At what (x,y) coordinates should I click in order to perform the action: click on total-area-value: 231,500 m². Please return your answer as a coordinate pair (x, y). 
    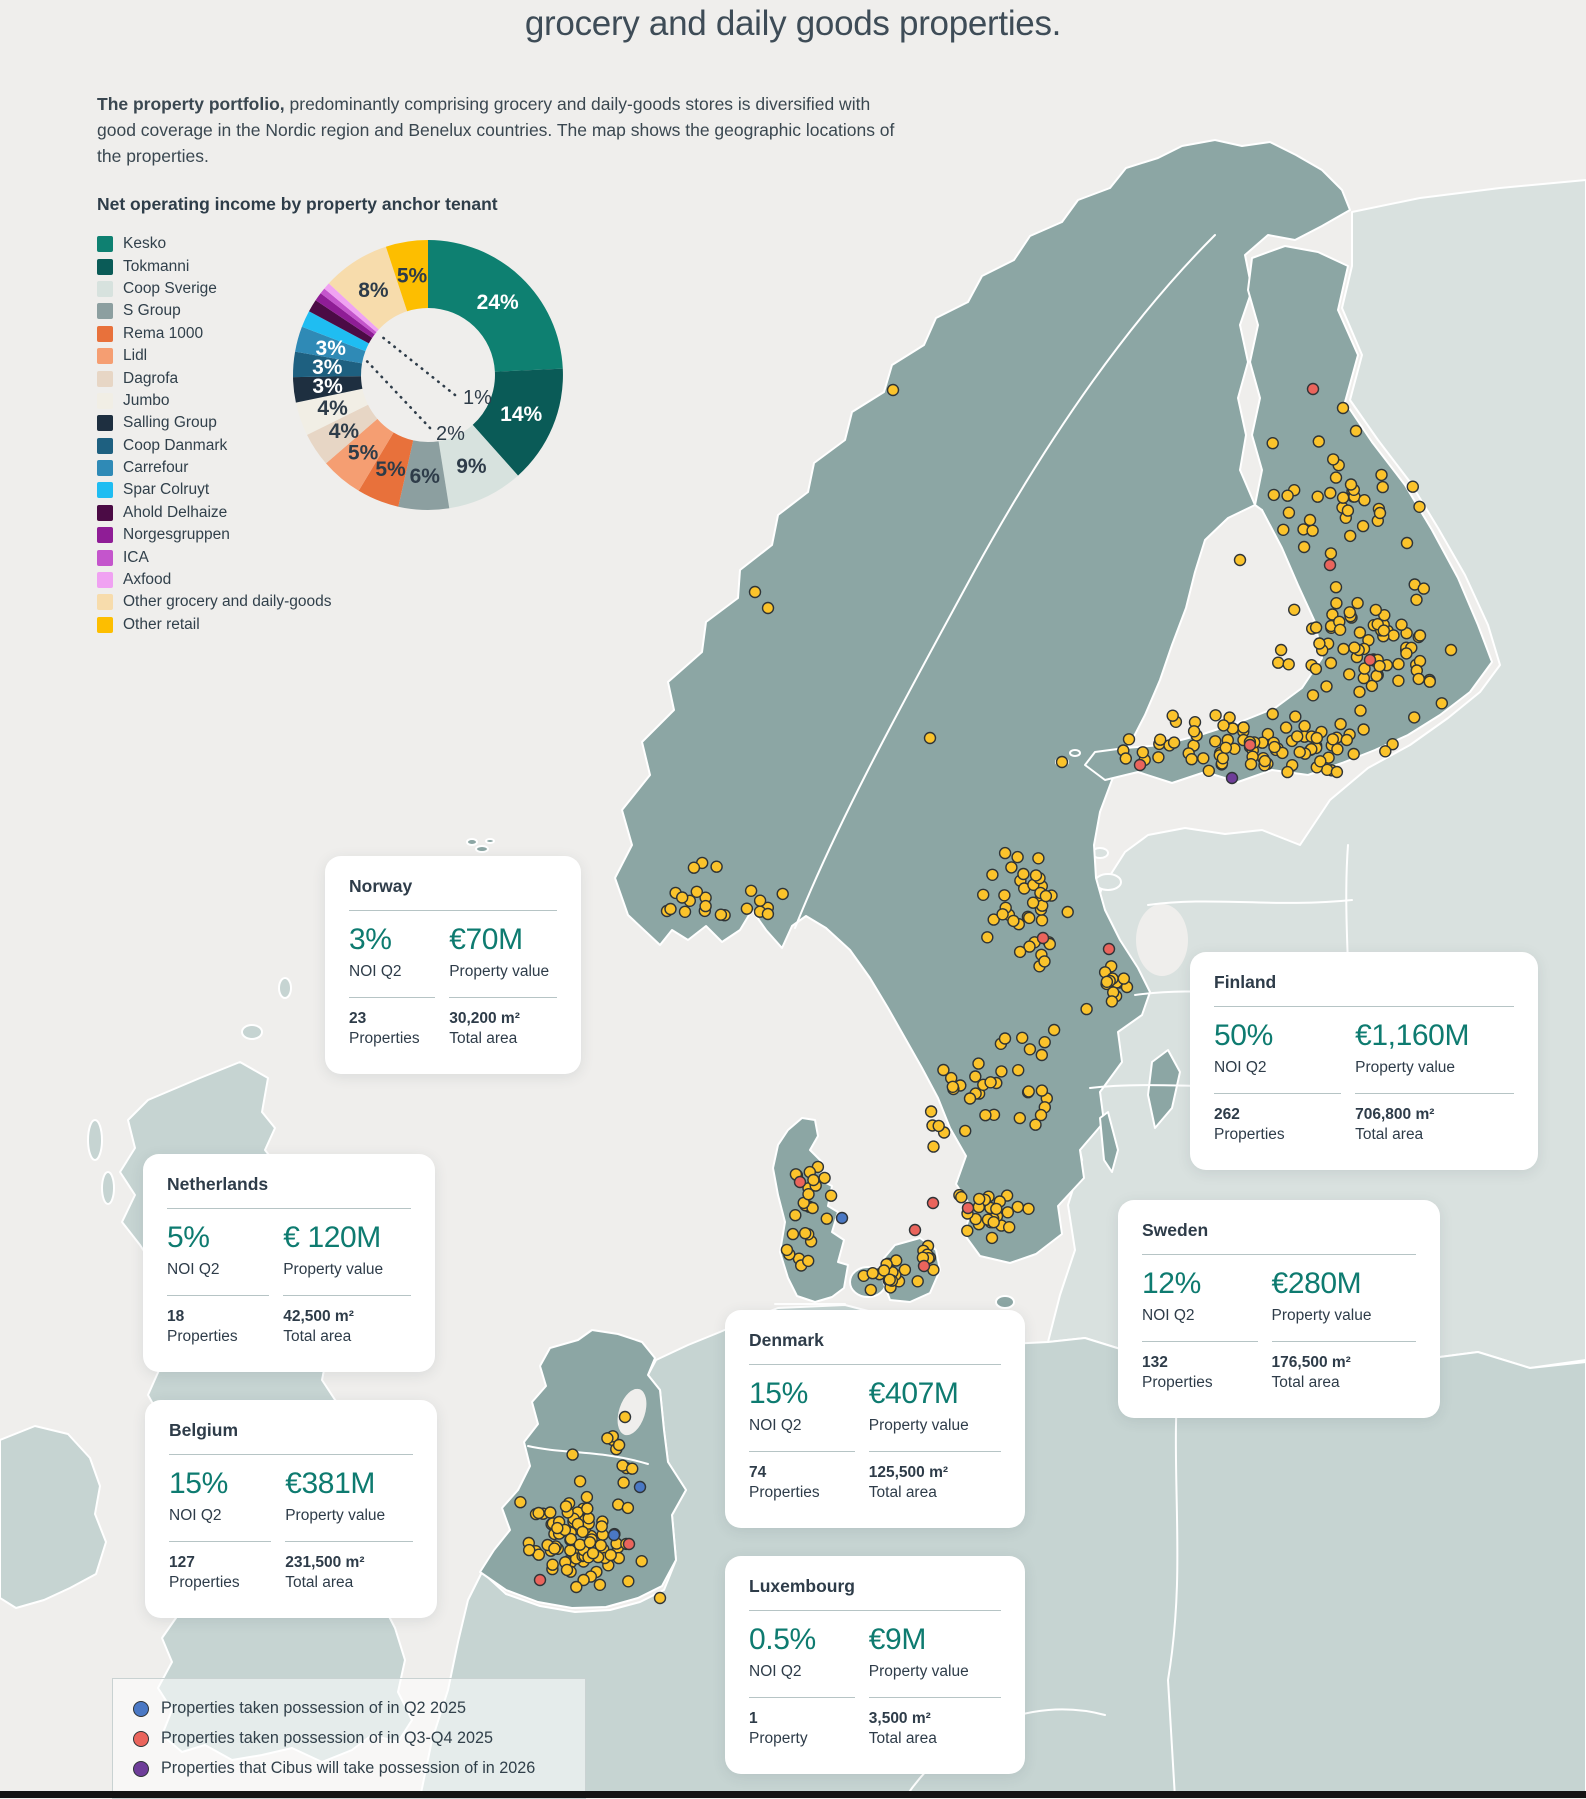
    Looking at the image, I should click on (325, 1562).